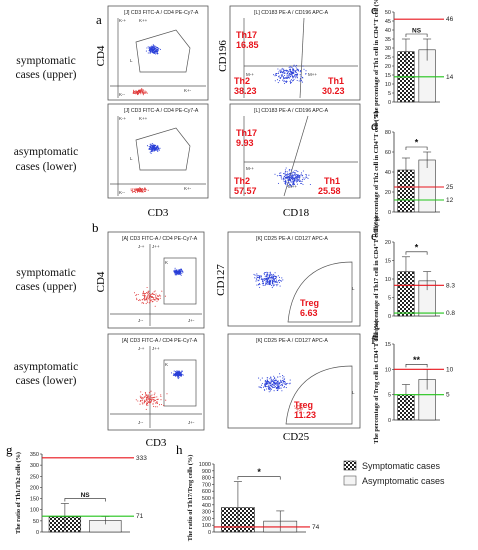 This screenshot has width=478, height=550. Describe the element at coordinates (389, 396) in the screenshot. I see `y-tick-label: 5` at that location.